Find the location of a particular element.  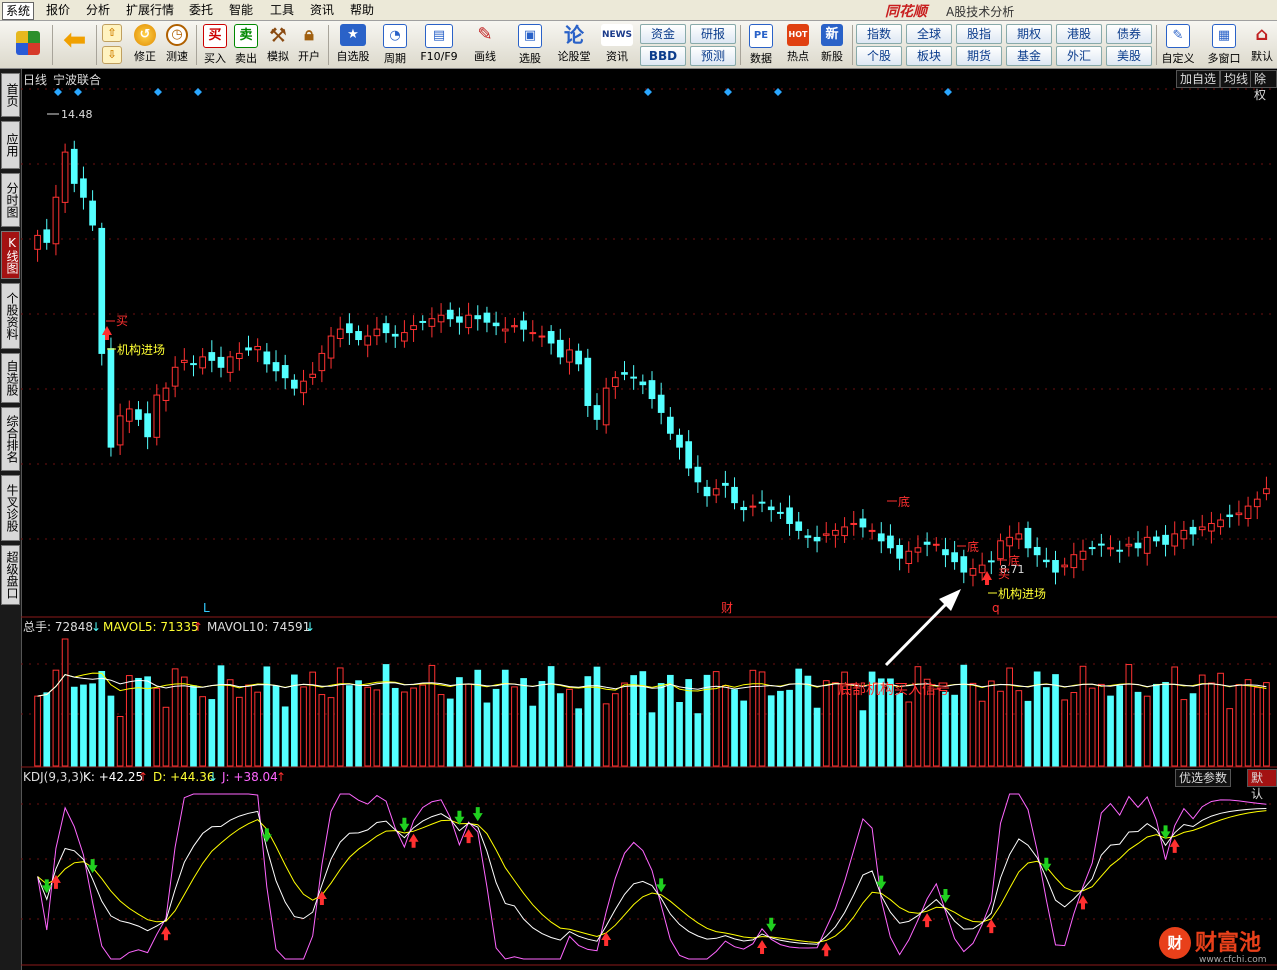

rights-button: 除权 is located at coordinates (1263, 86).